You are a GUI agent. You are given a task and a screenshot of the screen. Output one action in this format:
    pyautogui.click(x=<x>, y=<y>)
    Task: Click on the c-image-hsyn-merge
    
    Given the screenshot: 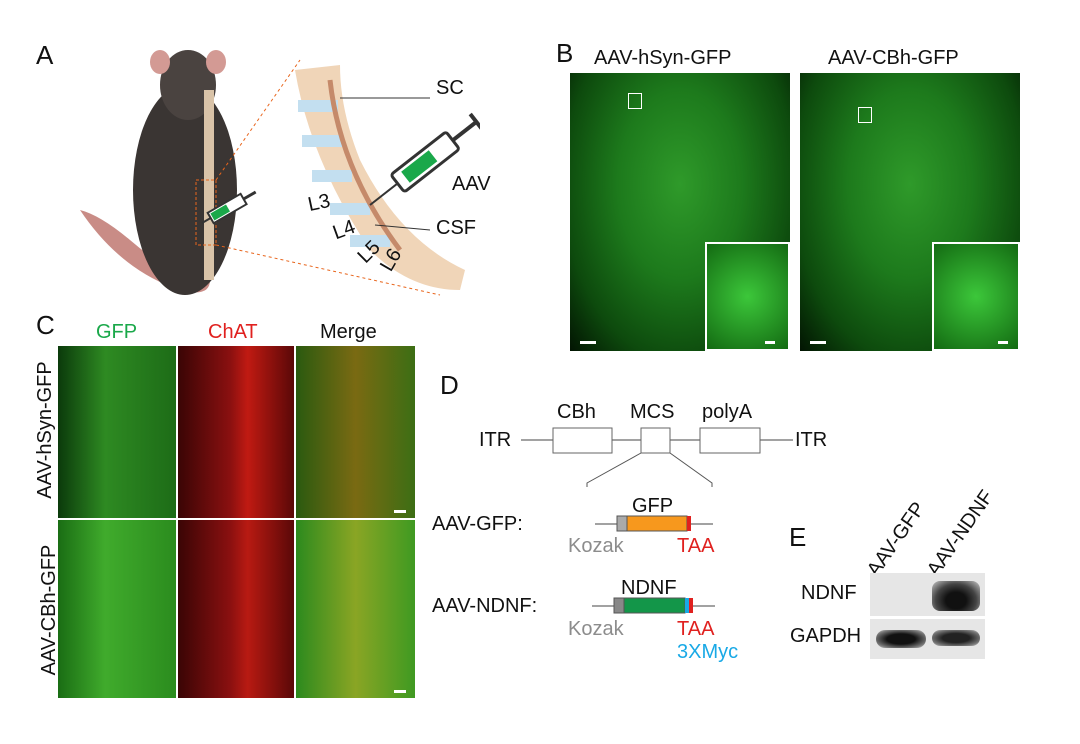 What is the action you would take?
    pyautogui.click(x=355, y=432)
    